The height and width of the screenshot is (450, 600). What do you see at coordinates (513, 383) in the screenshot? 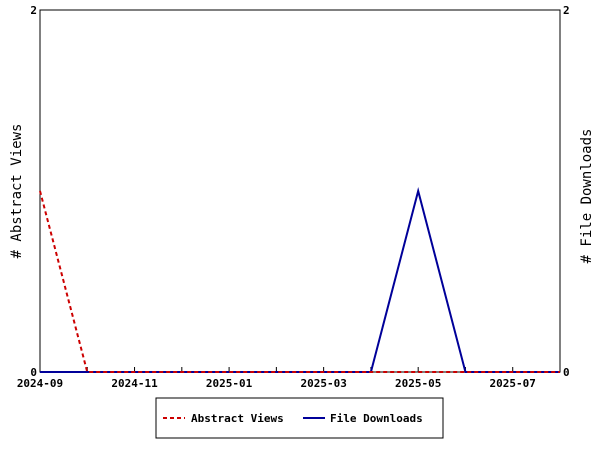
I see `x-tick-label: 2025-07` at bounding box center [513, 383].